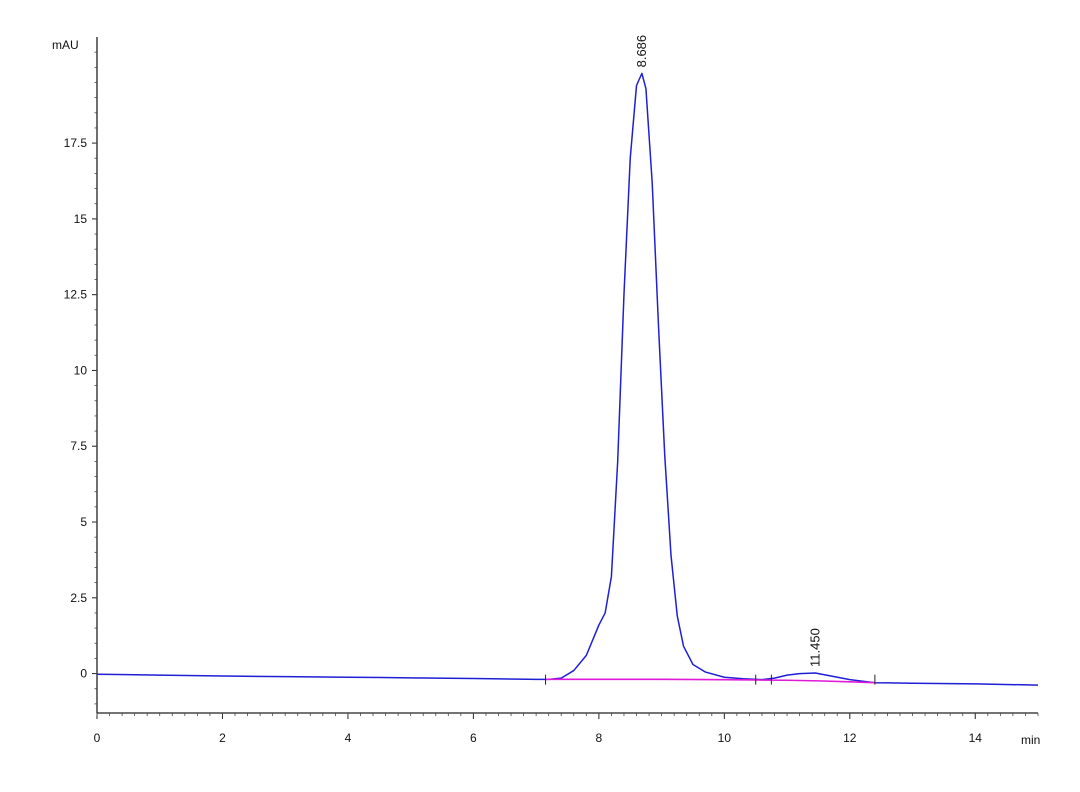 The image size is (1080, 792). I want to click on marks-layer, so click(710, 679).